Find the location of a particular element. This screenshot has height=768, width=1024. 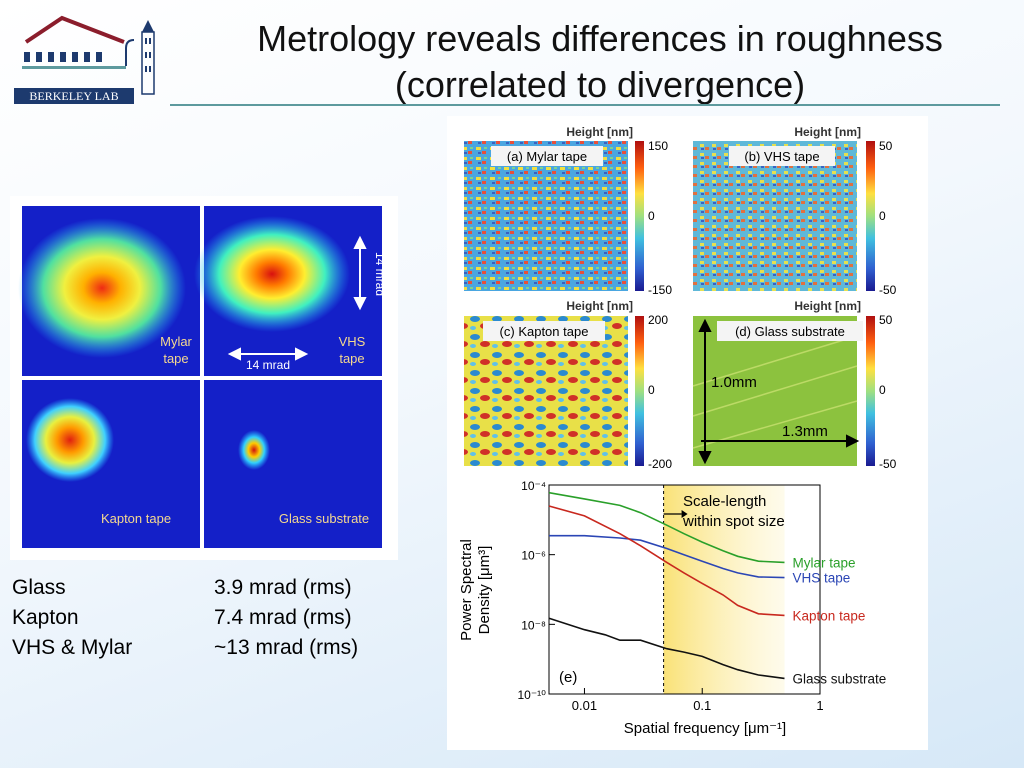

scale-length-region is located at coordinates (724, 589).